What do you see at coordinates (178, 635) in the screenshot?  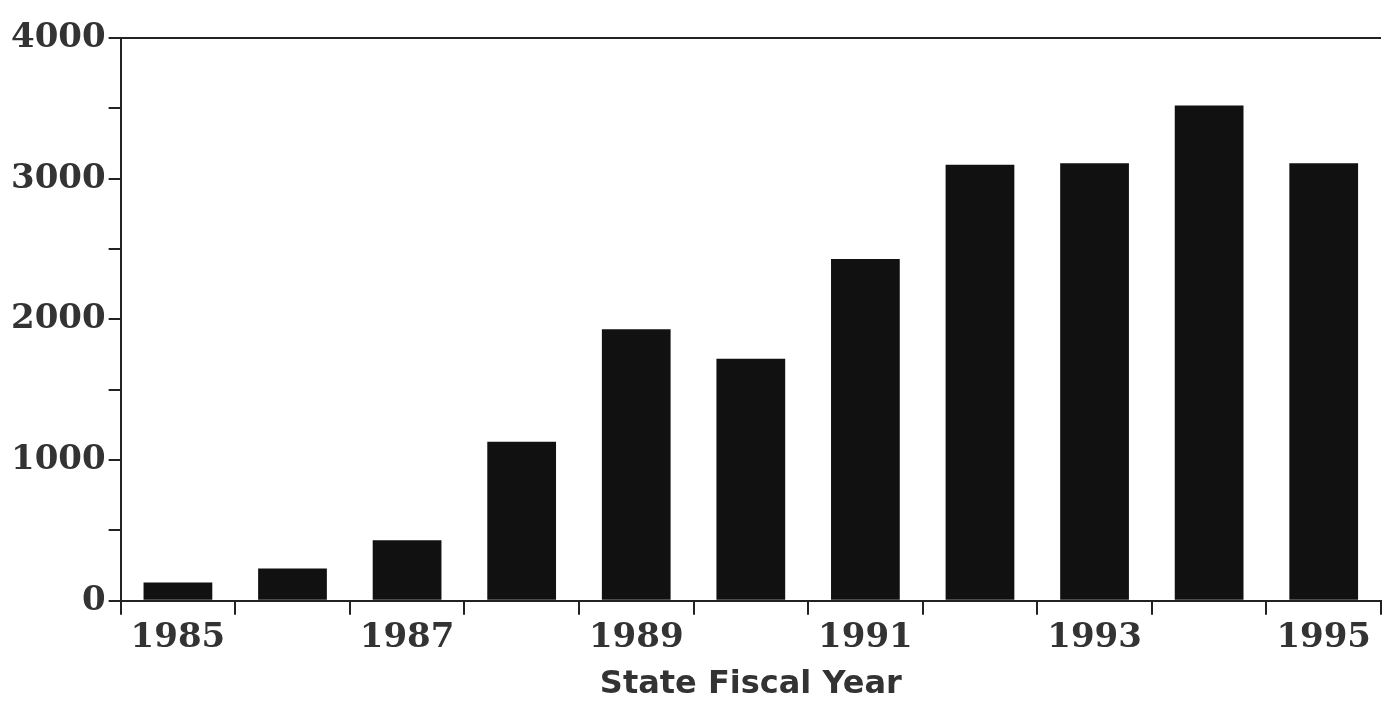 I see `x-tick-label: 1985` at bounding box center [178, 635].